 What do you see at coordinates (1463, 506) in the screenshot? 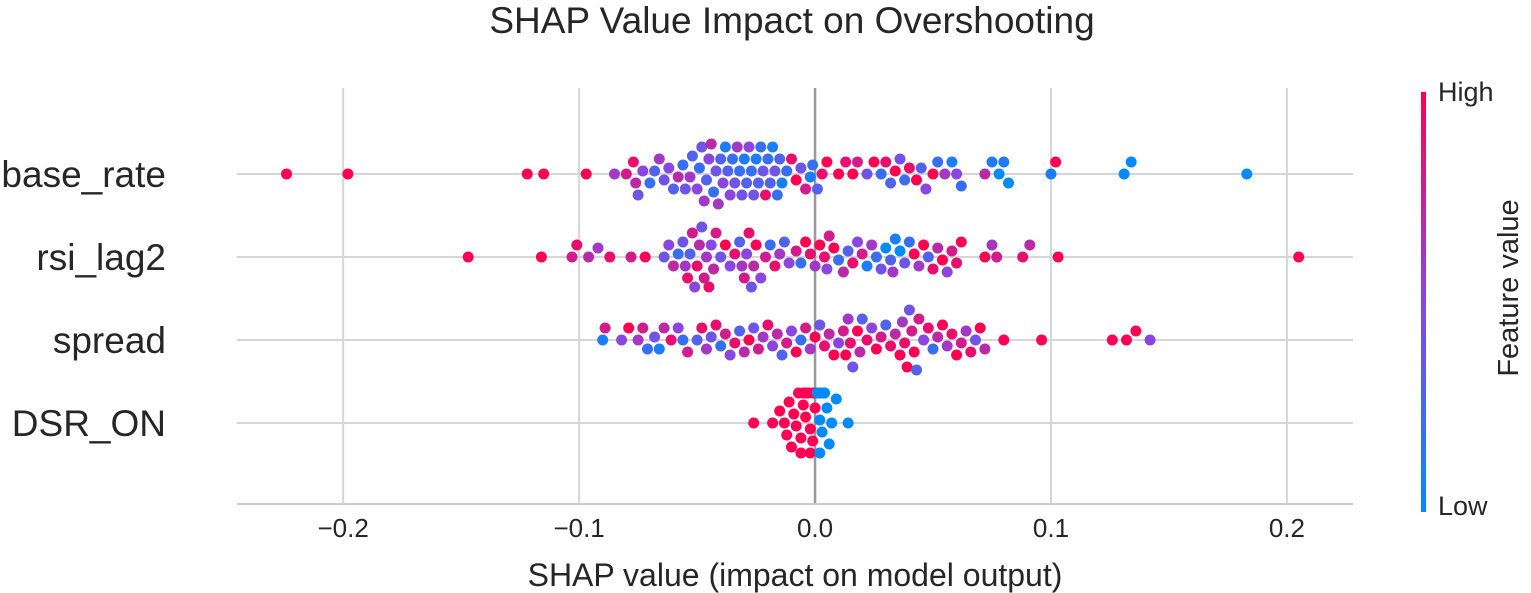
I see `colorbar-low-label: Low` at bounding box center [1463, 506].